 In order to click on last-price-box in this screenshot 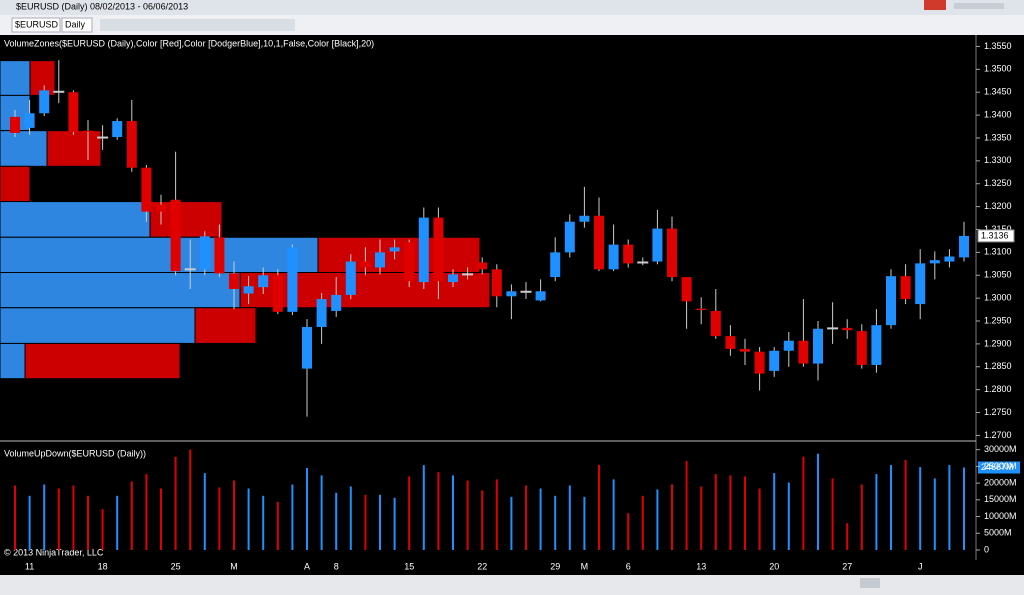, I will do `click(996, 236)`.